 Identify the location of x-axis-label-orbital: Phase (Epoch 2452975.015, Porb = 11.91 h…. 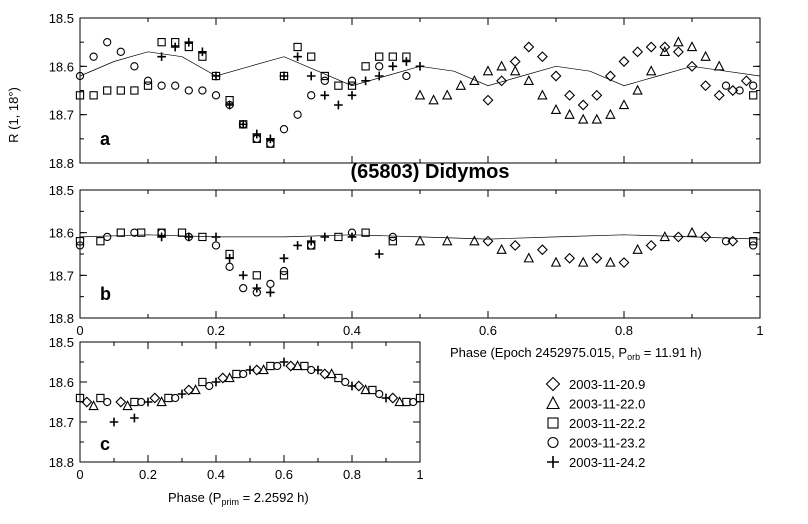
(576, 353).